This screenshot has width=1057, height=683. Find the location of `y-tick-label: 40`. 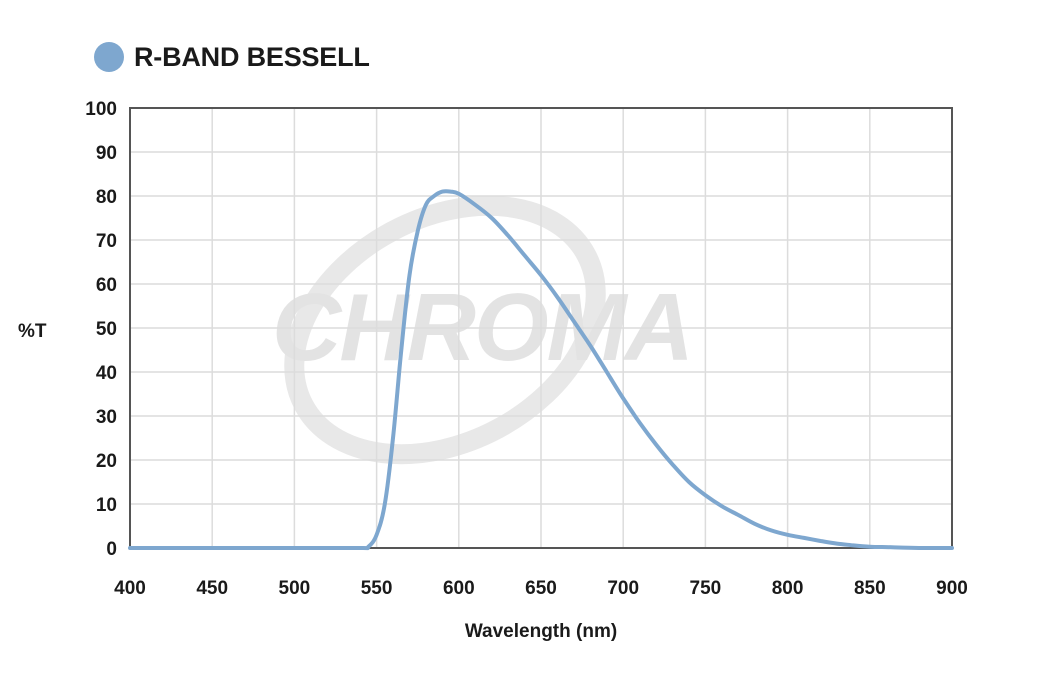

y-tick-label: 40 is located at coordinates (106, 373).